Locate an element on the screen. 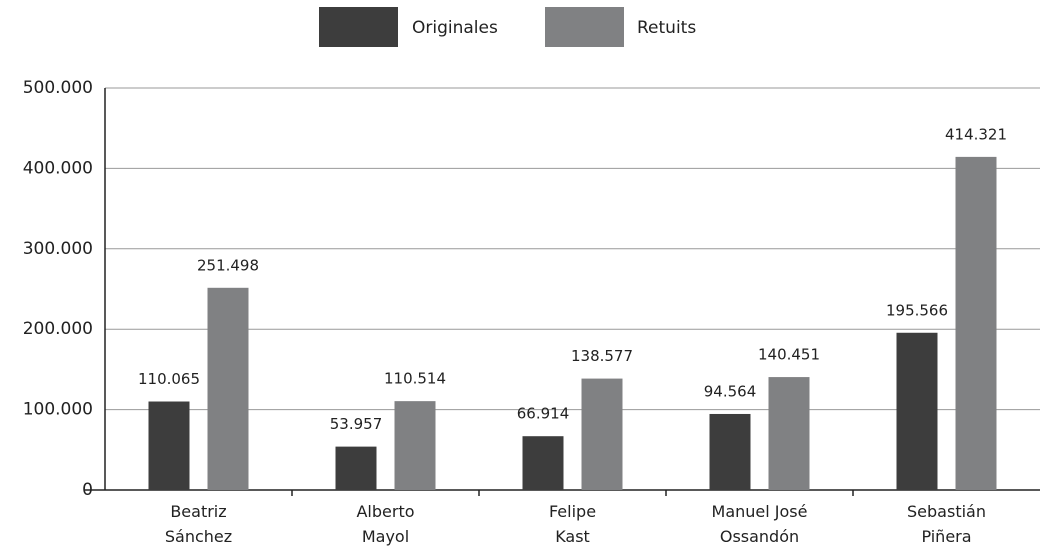  y-tick-label: 400.000 is located at coordinates (58, 168).